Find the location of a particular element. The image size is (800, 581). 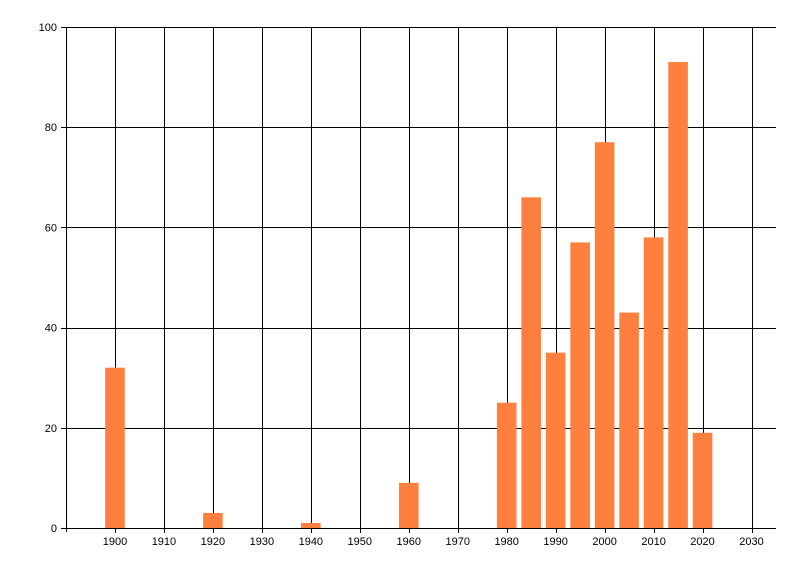

x-tick-label: 1970 is located at coordinates (457, 542).